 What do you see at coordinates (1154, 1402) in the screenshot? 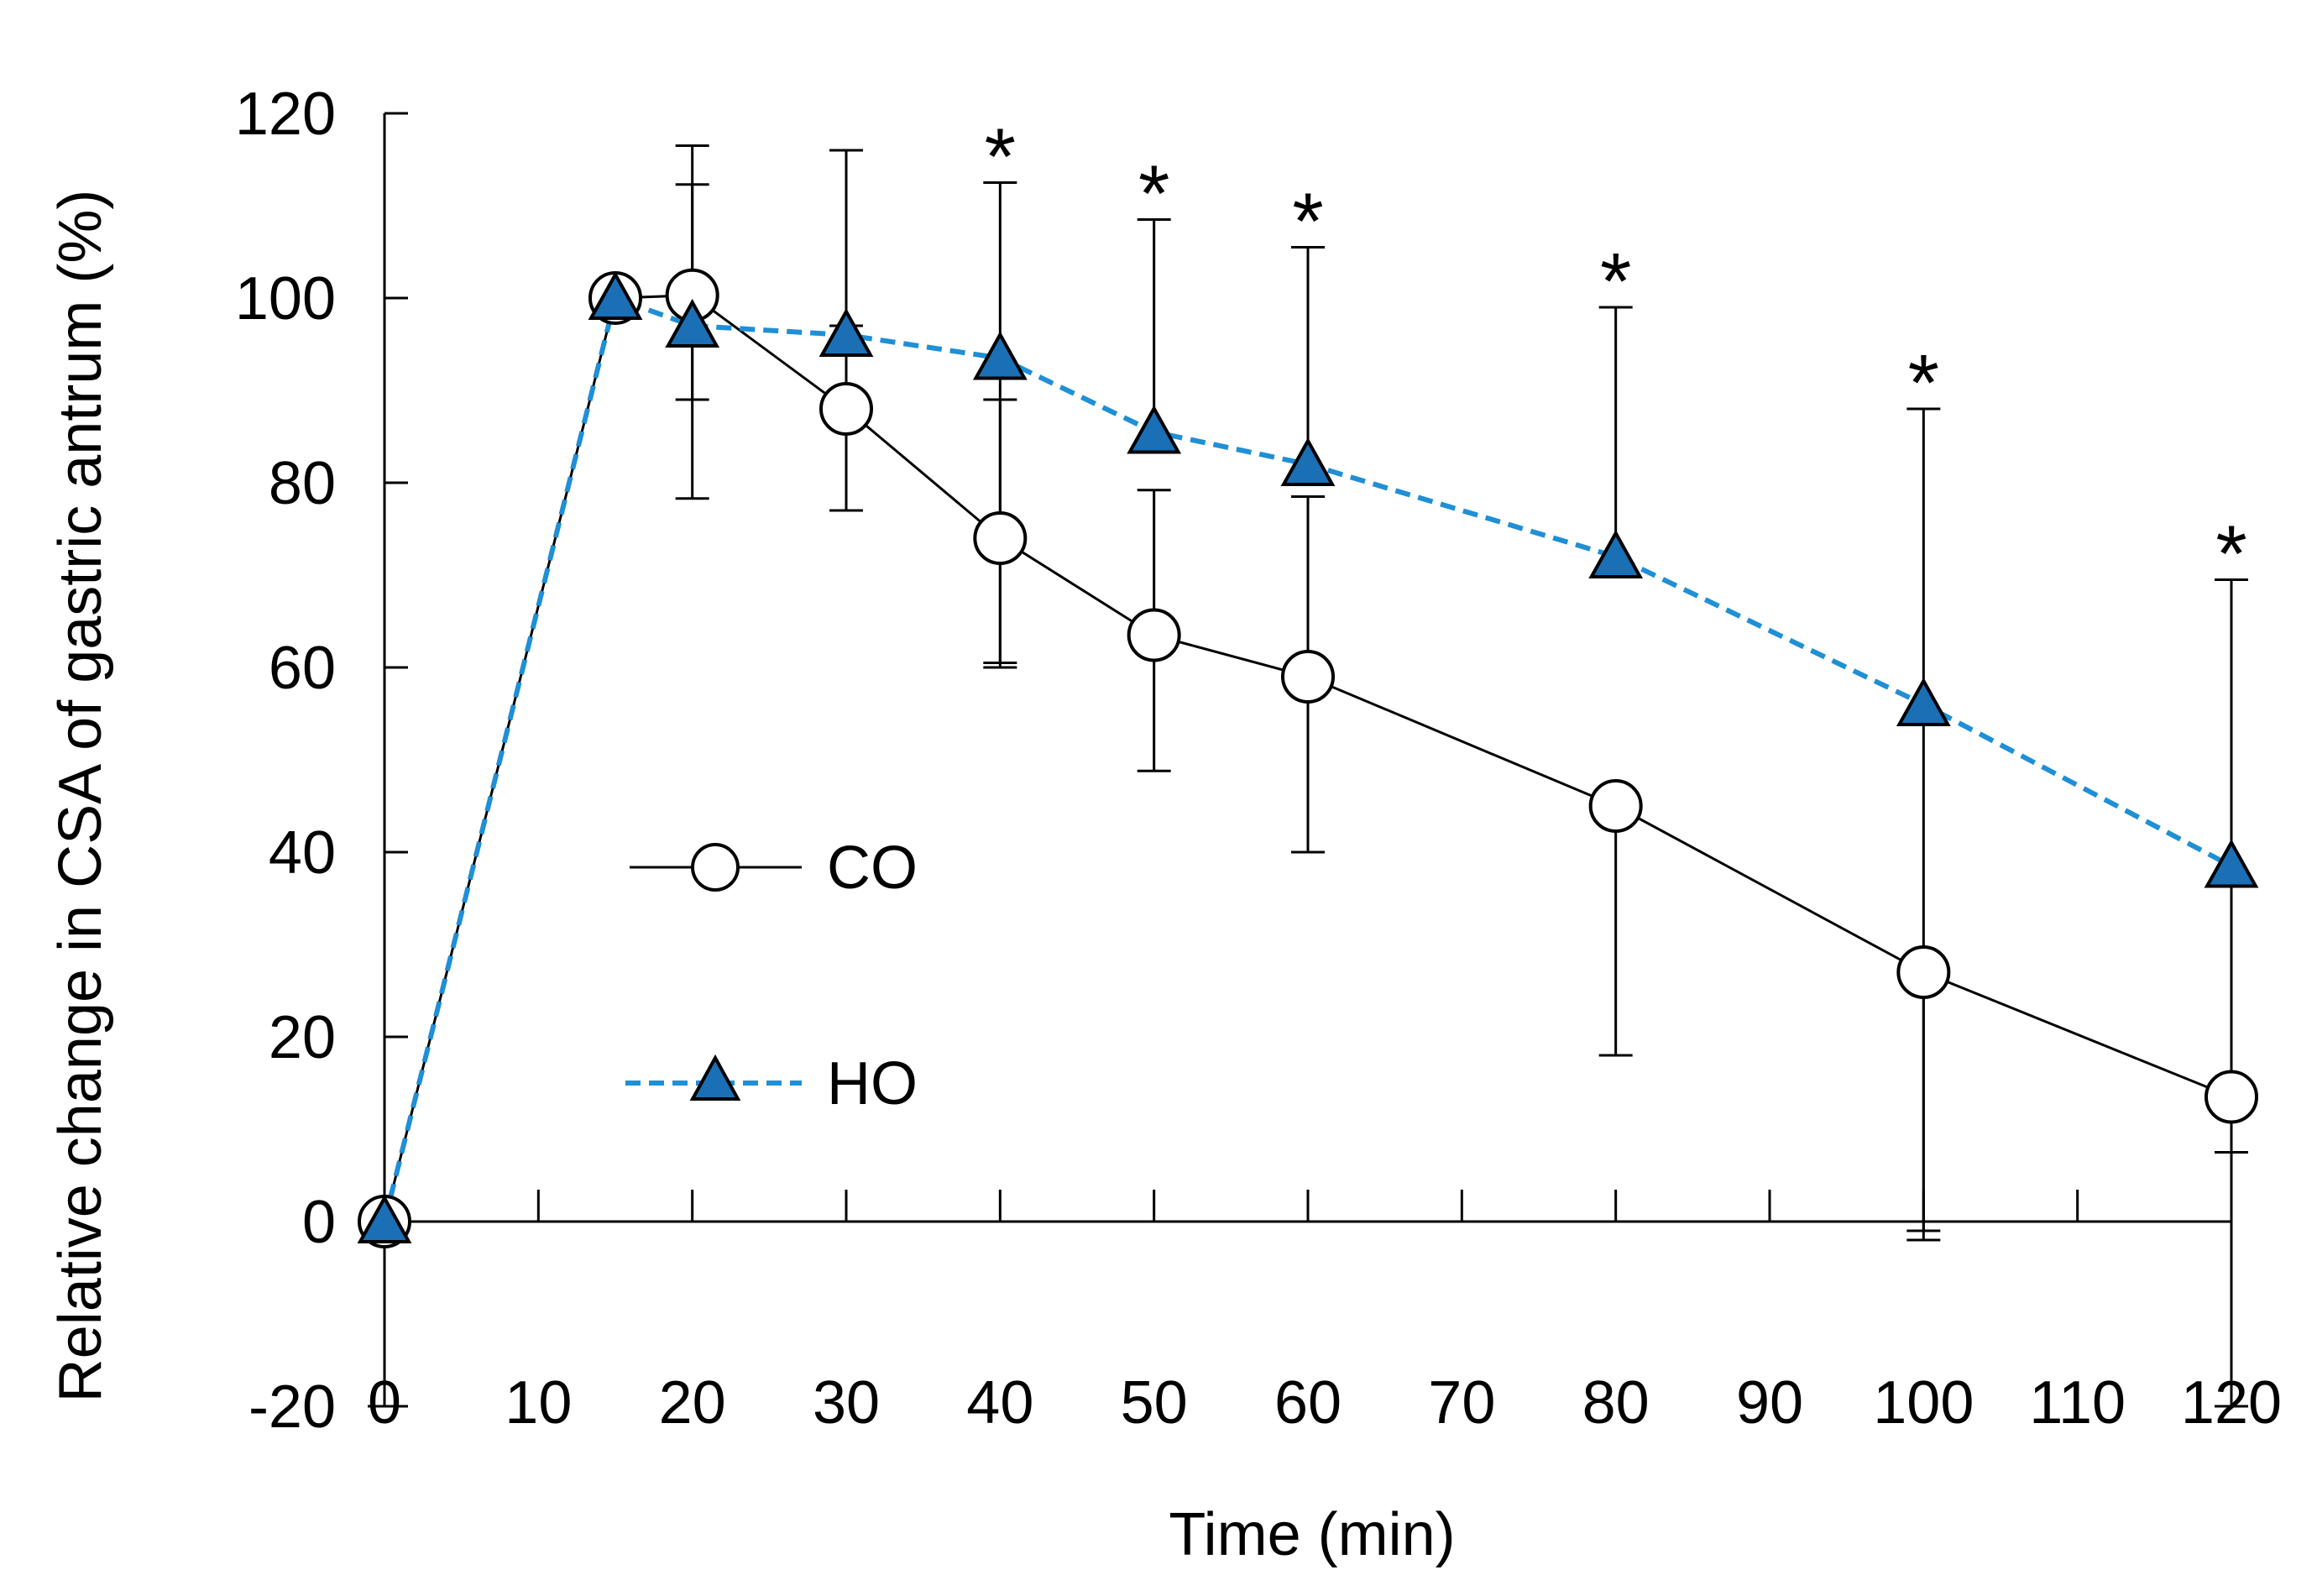
I see `x-tick-label: 50` at bounding box center [1154, 1402].